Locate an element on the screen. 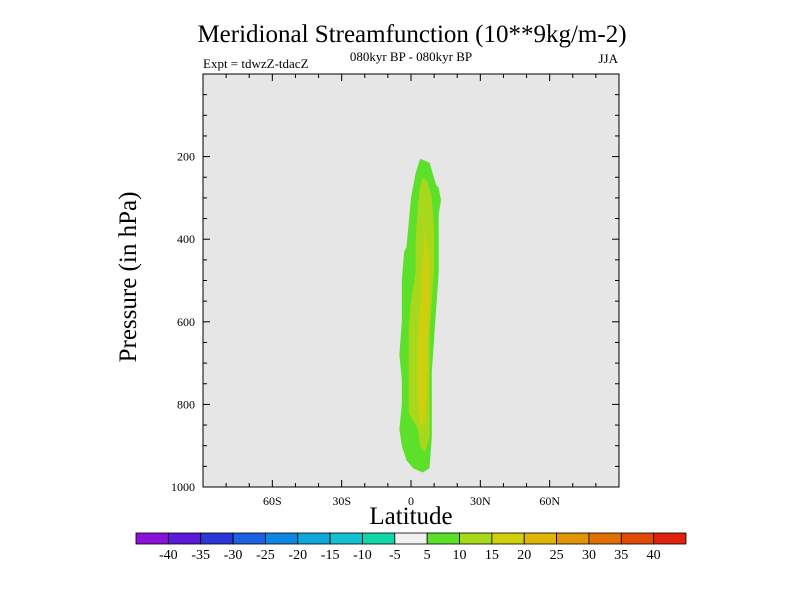  colorbar-label: -15 is located at coordinates (330, 555).